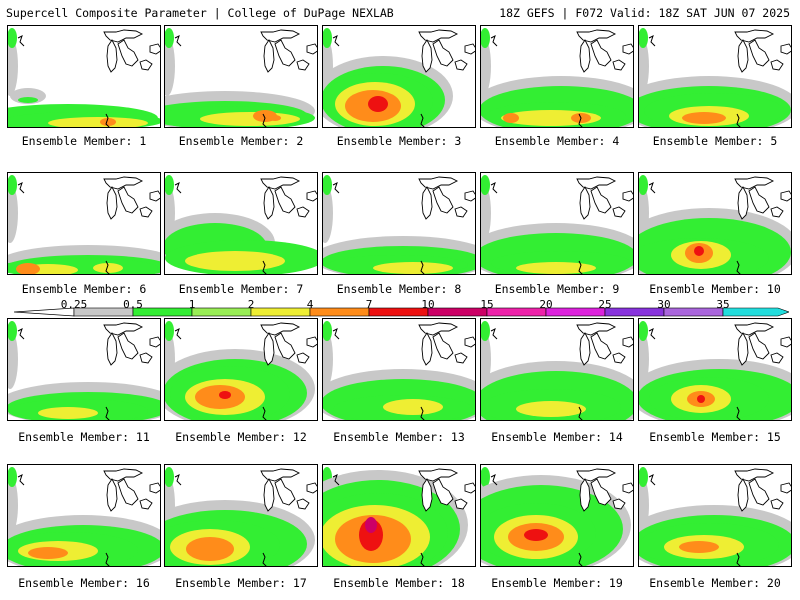 The width and height of the screenshot is (800, 600). What do you see at coordinates (557, 289) in the screenshot?
I see `ensemble-member-label: Ensemble Member: 9` at bounding box center [557, 289].